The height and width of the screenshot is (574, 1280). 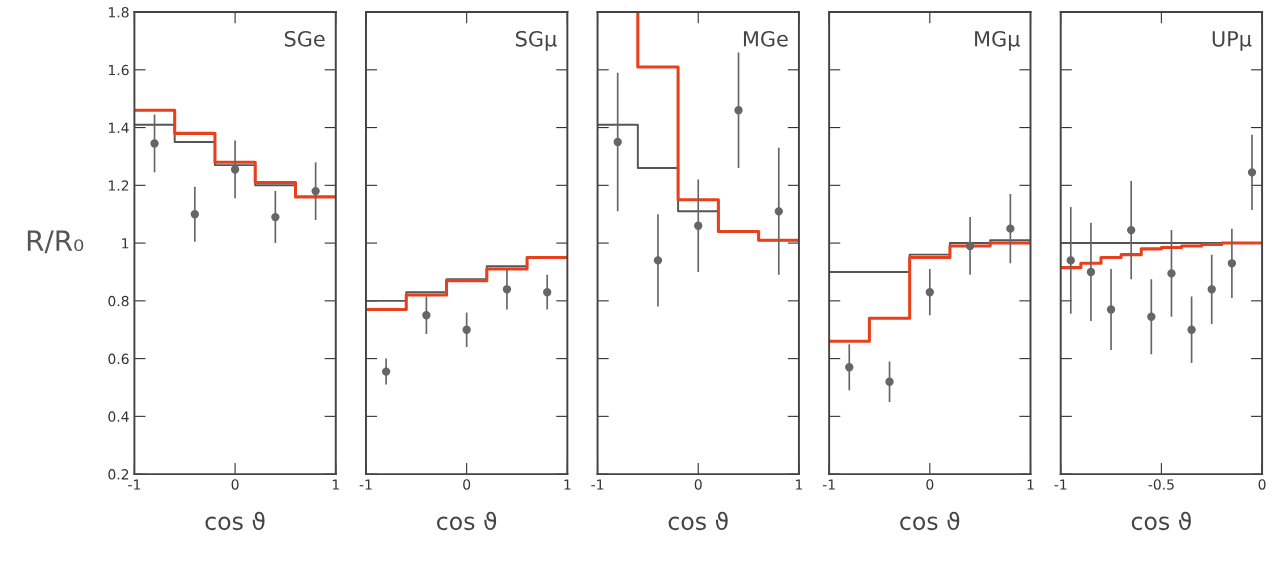 What do you see at coordinates (118, 416) in the screenshot?
I see `y-tick-label: 0.4` at bounding box center [118, 416].